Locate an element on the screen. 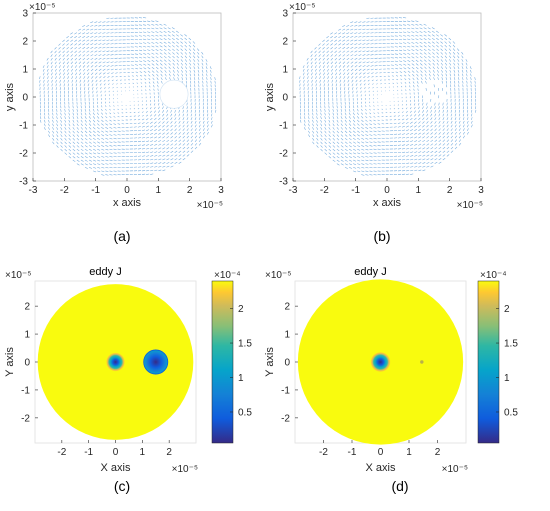 The image size is (550, 511). y-tick-label: 2 is located at coordinates (285, 42).